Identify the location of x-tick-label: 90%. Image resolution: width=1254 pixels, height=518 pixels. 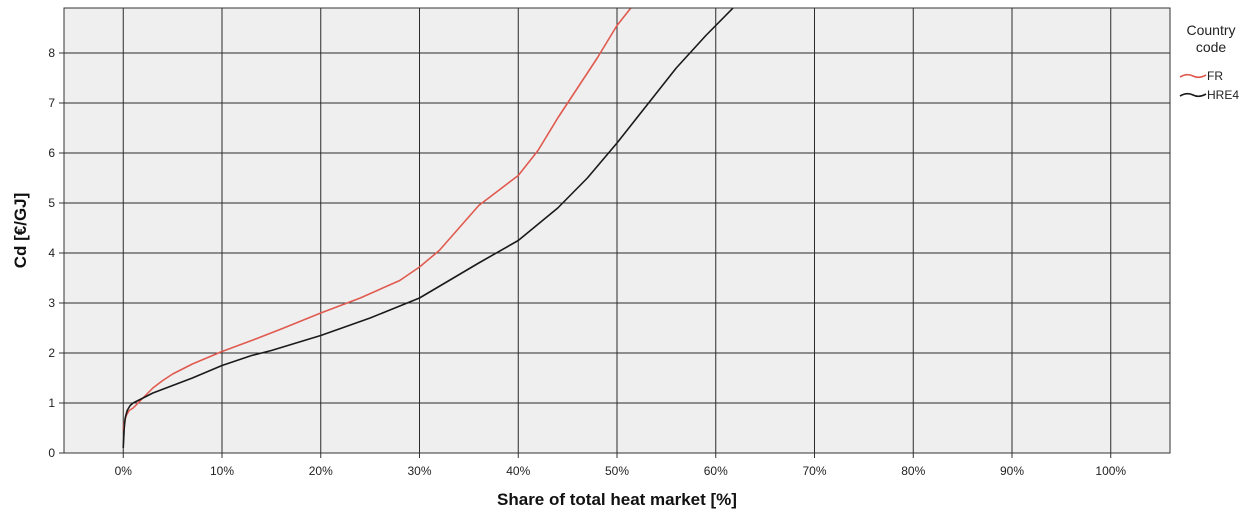
(1012, 471).